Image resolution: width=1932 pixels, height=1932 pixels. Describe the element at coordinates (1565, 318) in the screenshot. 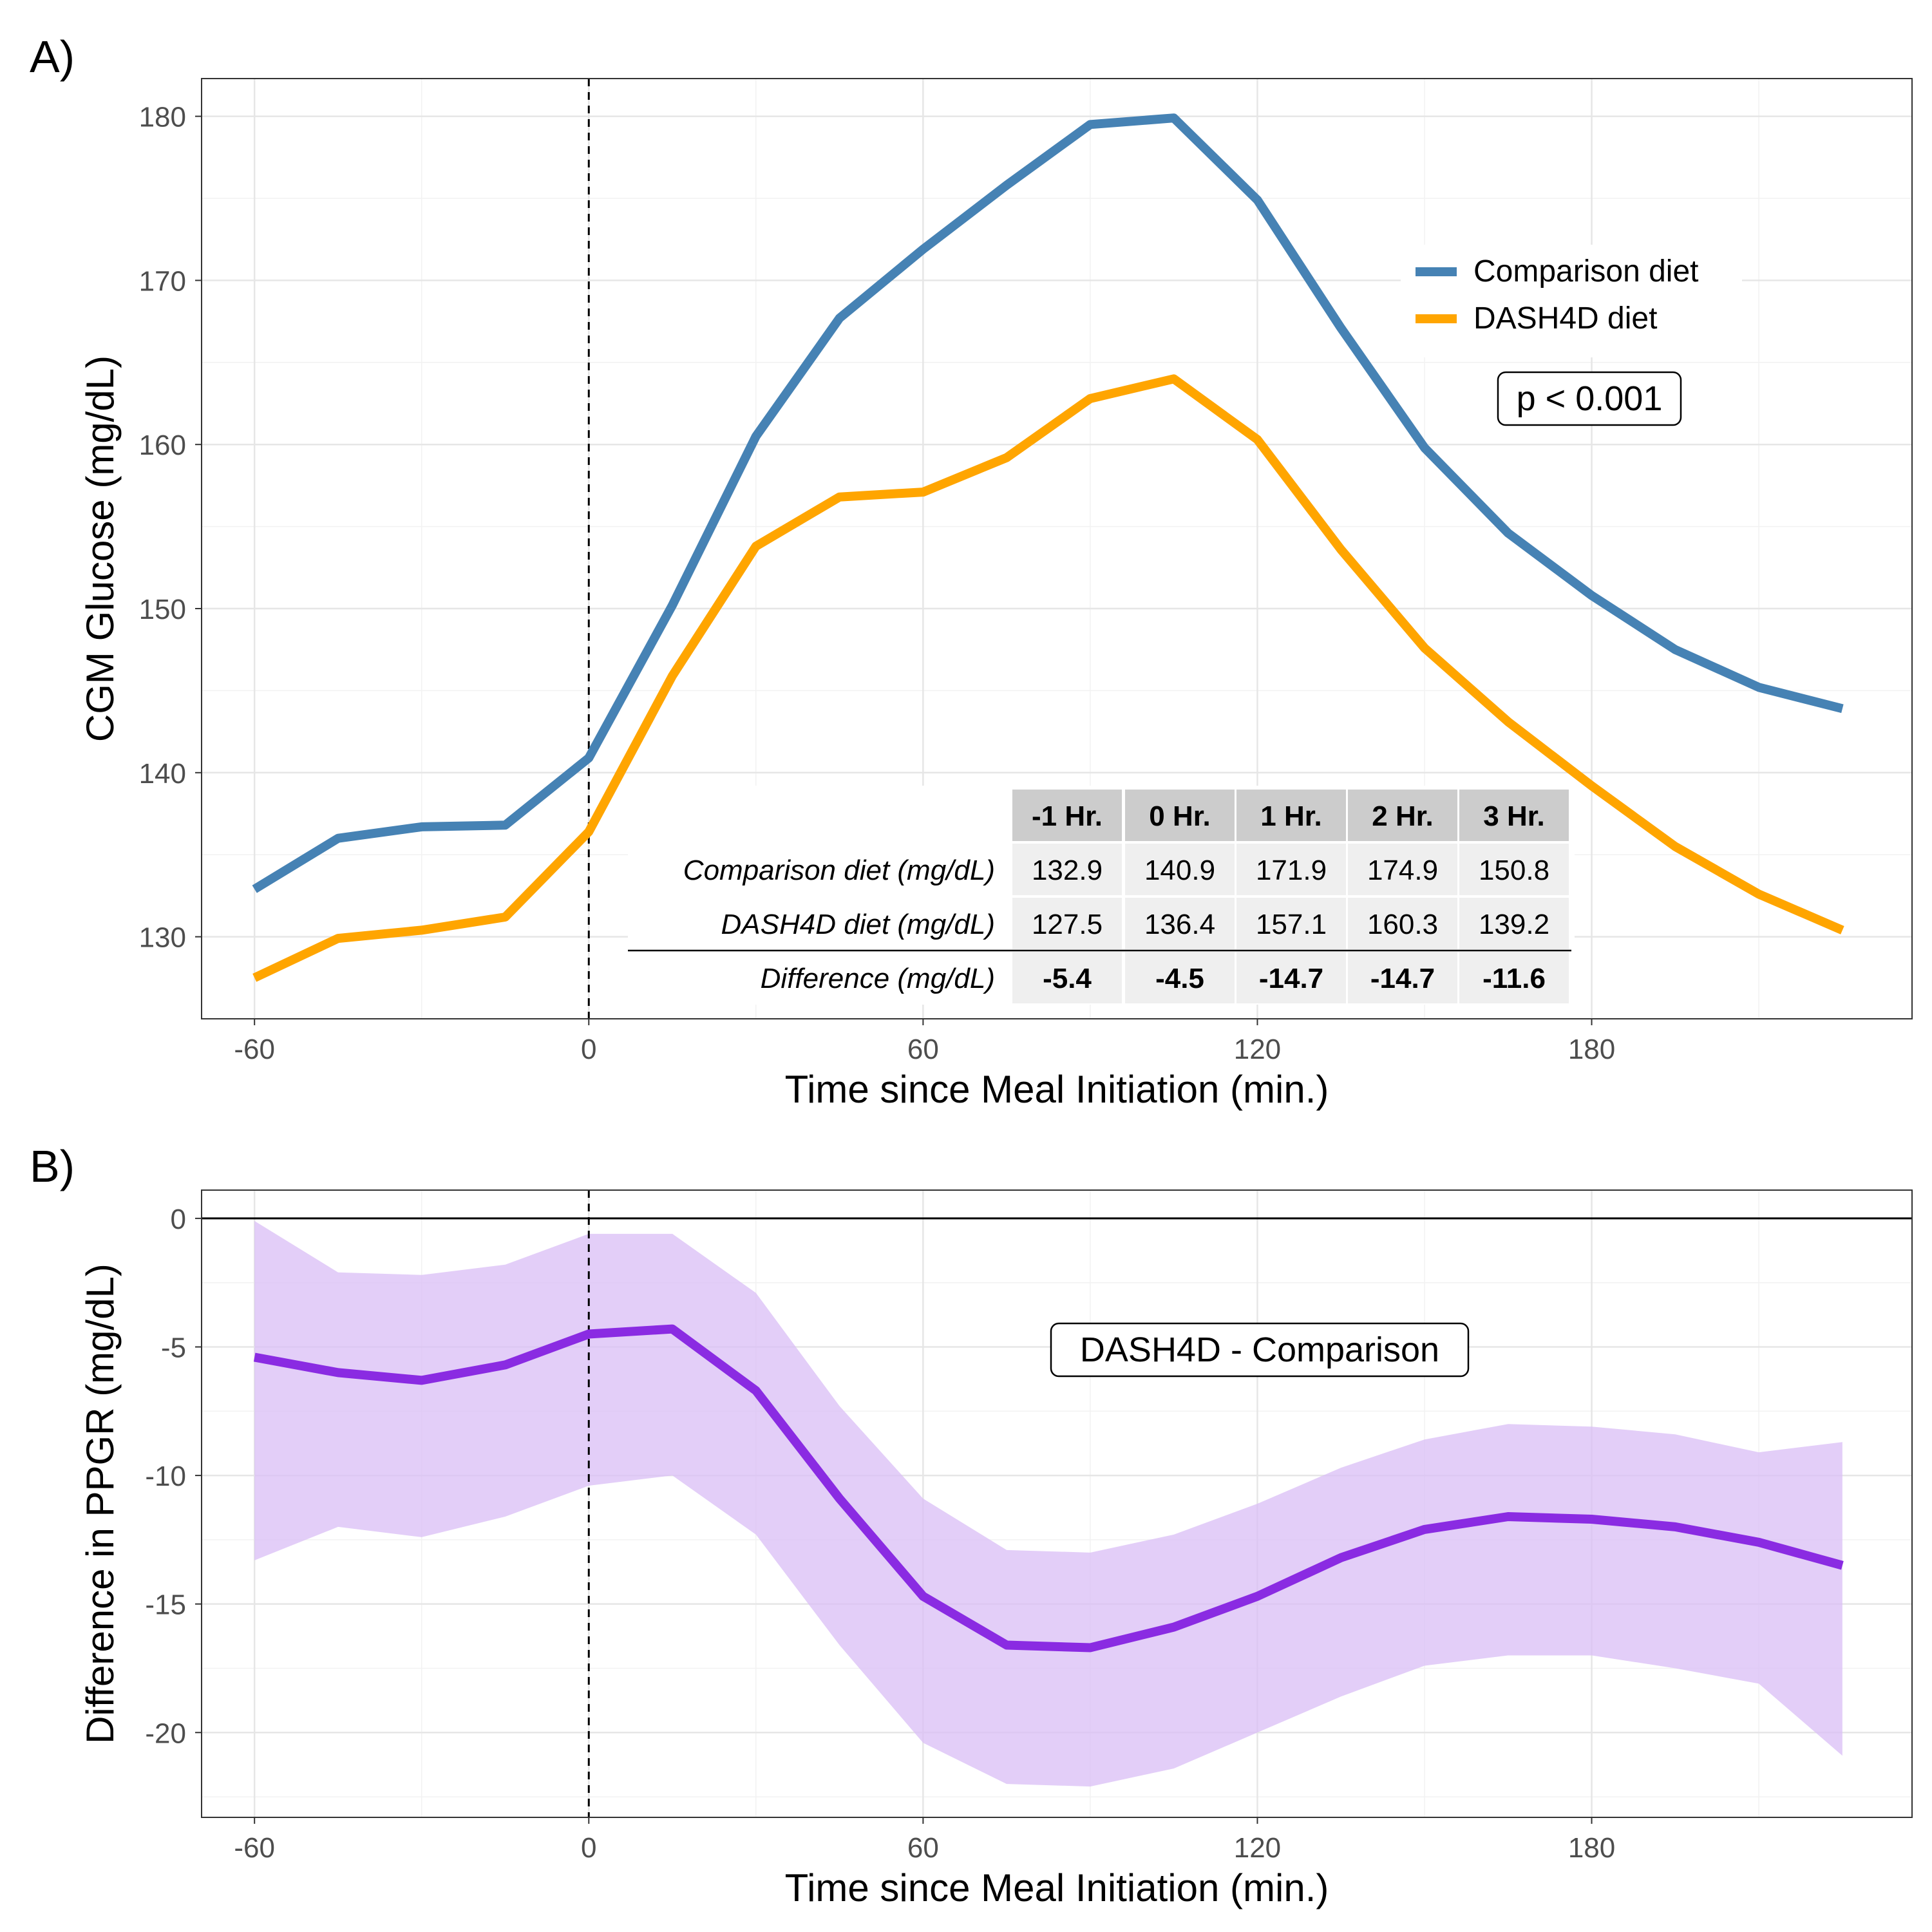

I see `legend-label-dash4d: DASH4D diet` at that location.